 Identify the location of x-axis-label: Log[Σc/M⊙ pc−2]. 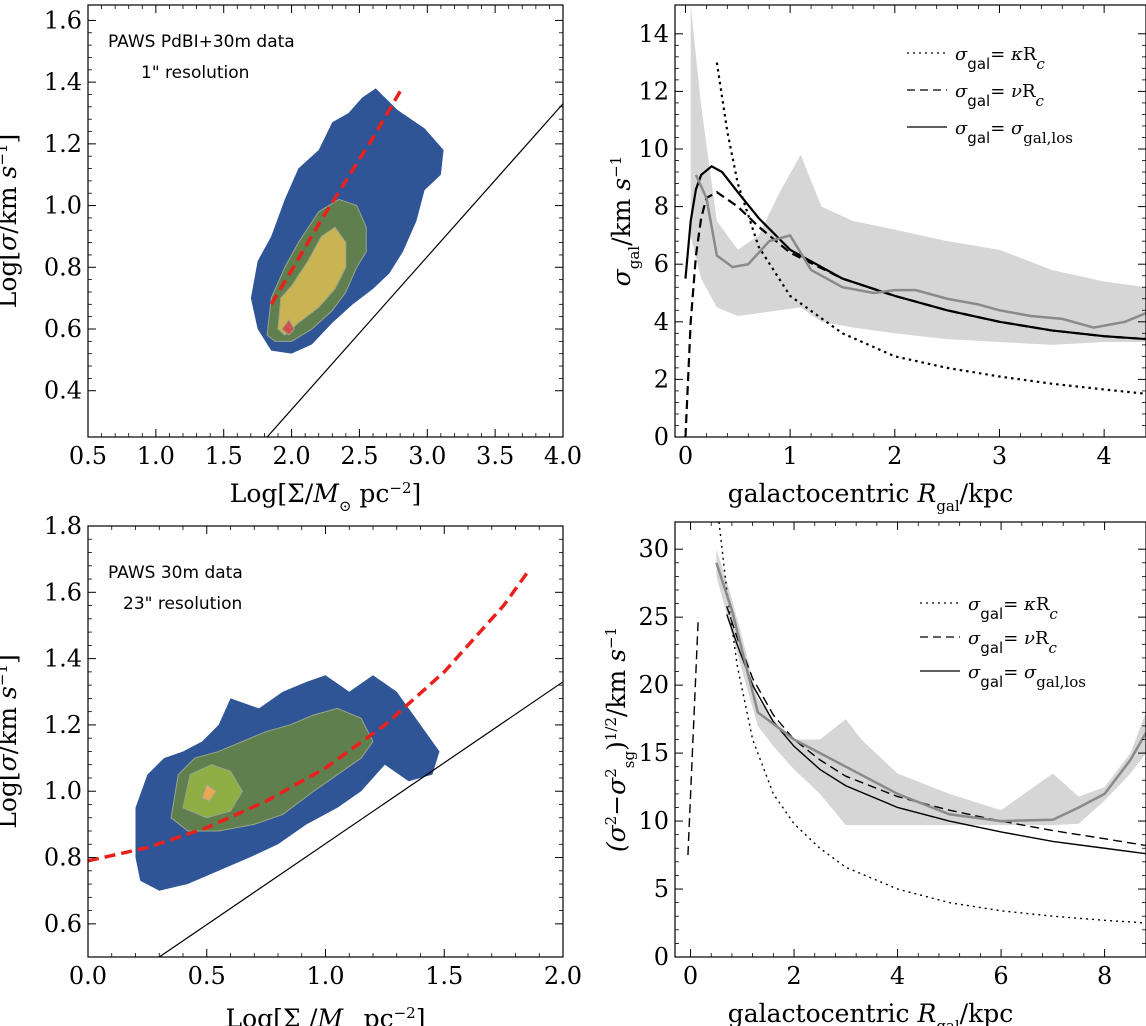
(326, 1015).